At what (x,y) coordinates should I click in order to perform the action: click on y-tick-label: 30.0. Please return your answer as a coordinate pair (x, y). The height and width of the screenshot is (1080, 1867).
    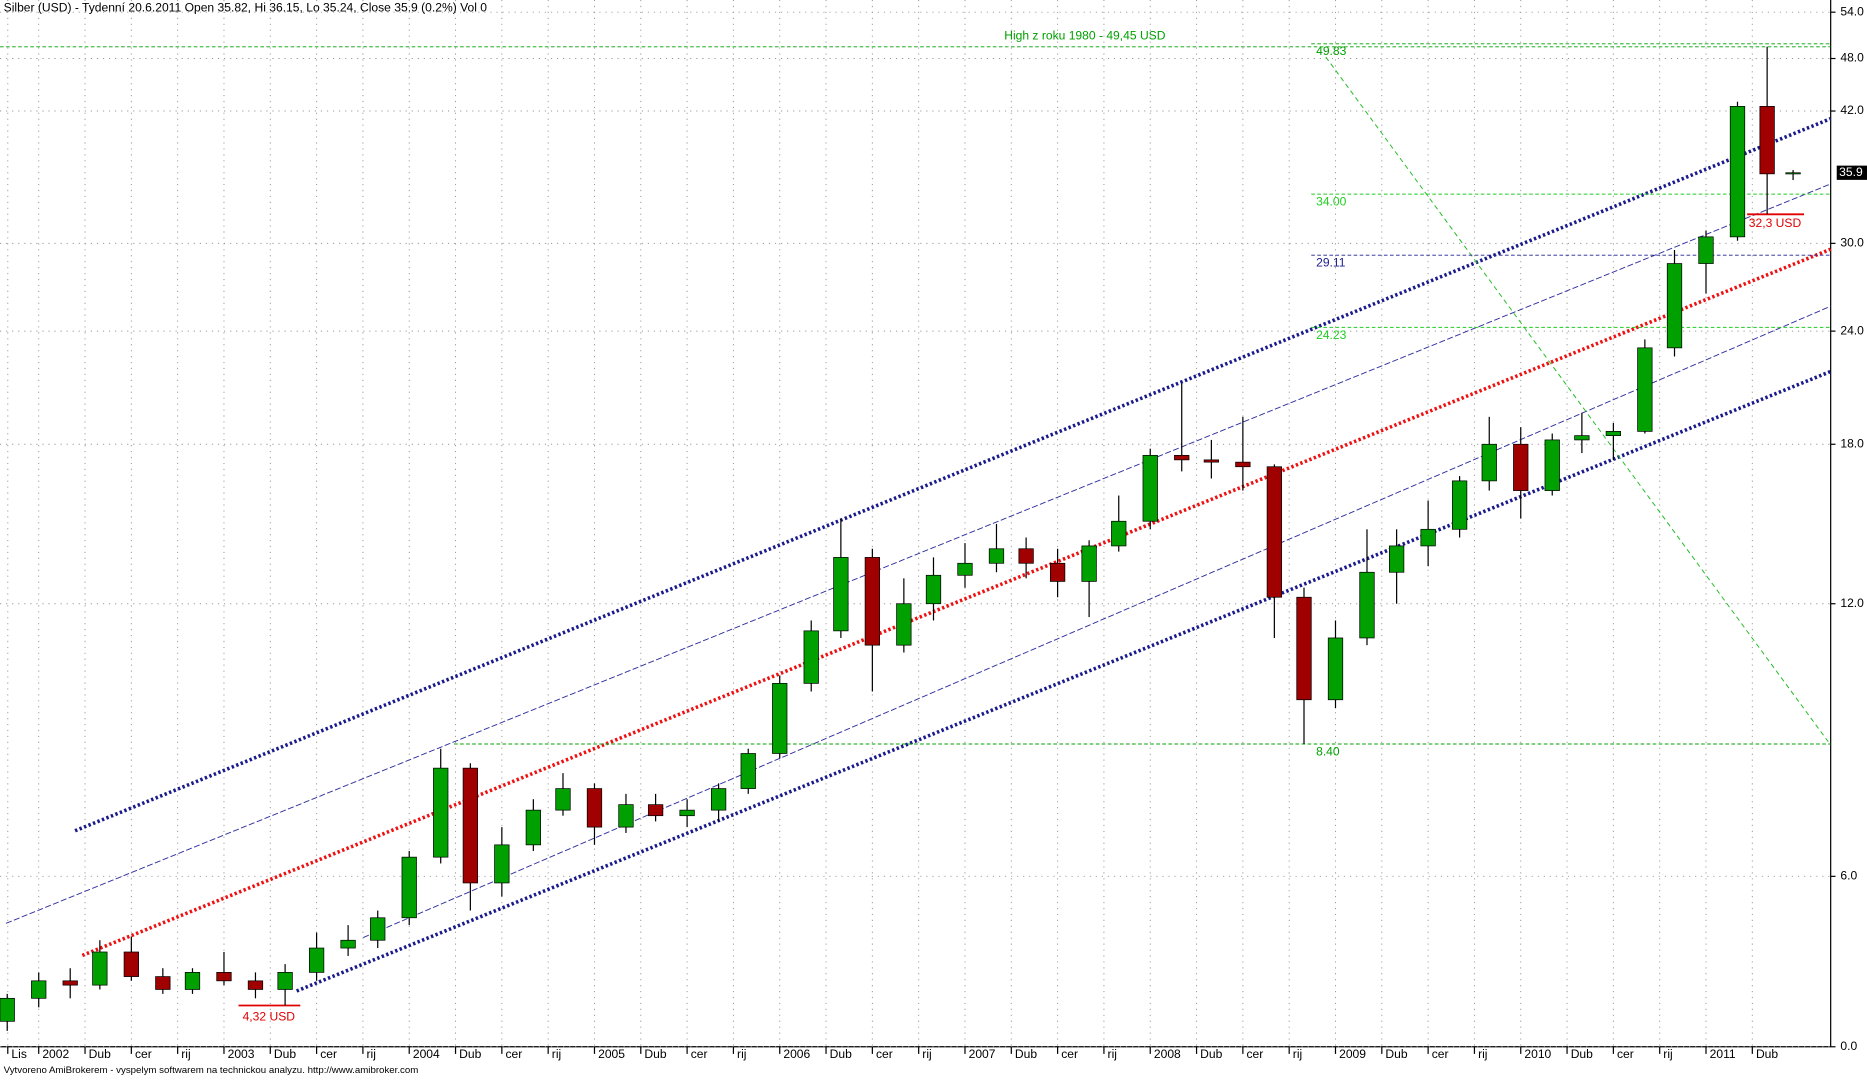
    Looking at the image, I should click on (1852, 243).